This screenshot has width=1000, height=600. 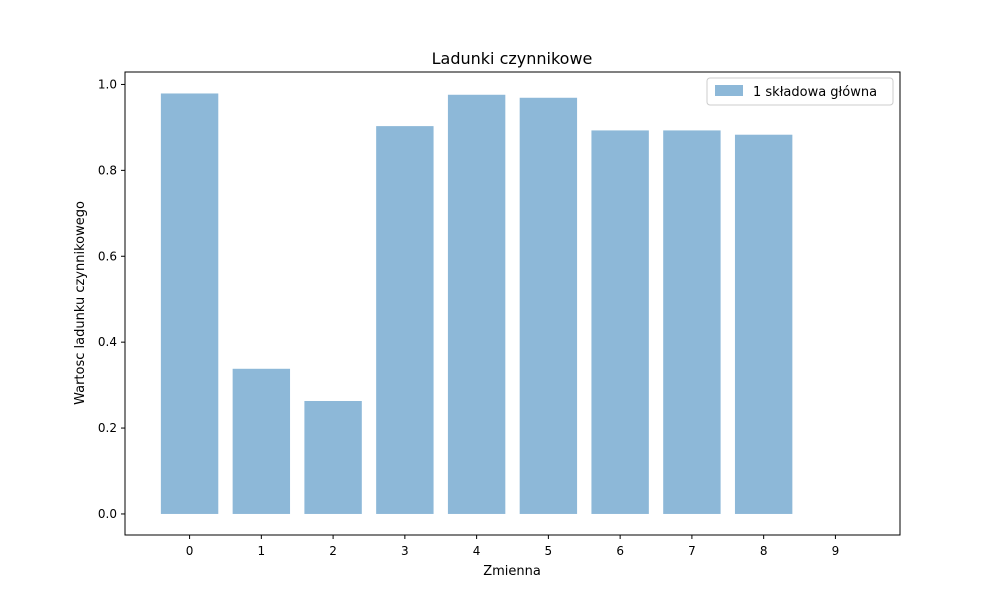 I want to click on x-tick-label-3: 3, so click(x=405, y=551).